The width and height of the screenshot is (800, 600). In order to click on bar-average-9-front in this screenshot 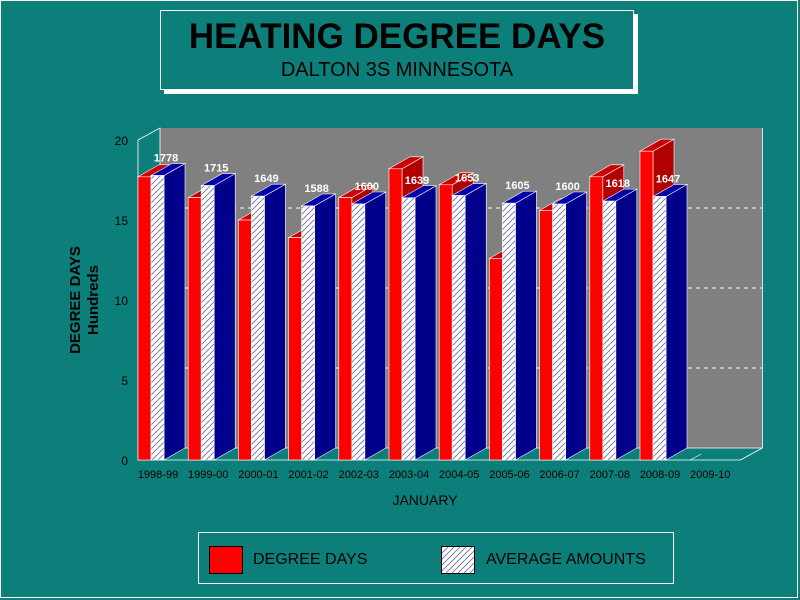, I will do `click(609, 330)`.